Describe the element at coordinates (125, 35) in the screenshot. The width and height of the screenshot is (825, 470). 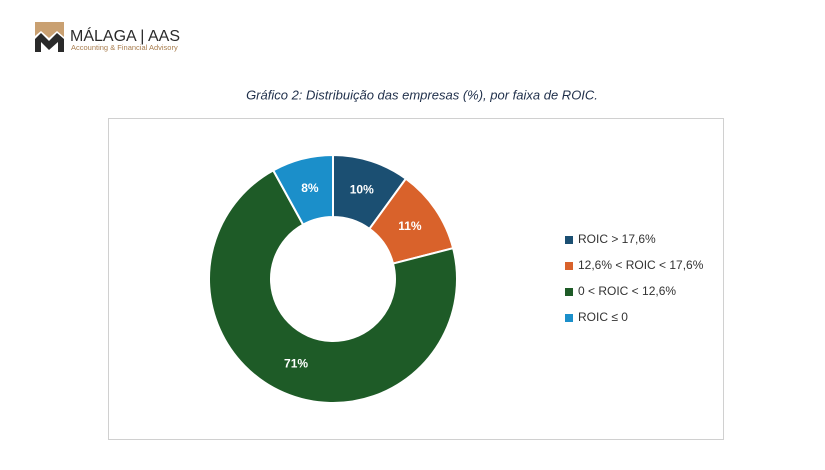
I see `logo-title: MÁLAGA | AAS` at that location.